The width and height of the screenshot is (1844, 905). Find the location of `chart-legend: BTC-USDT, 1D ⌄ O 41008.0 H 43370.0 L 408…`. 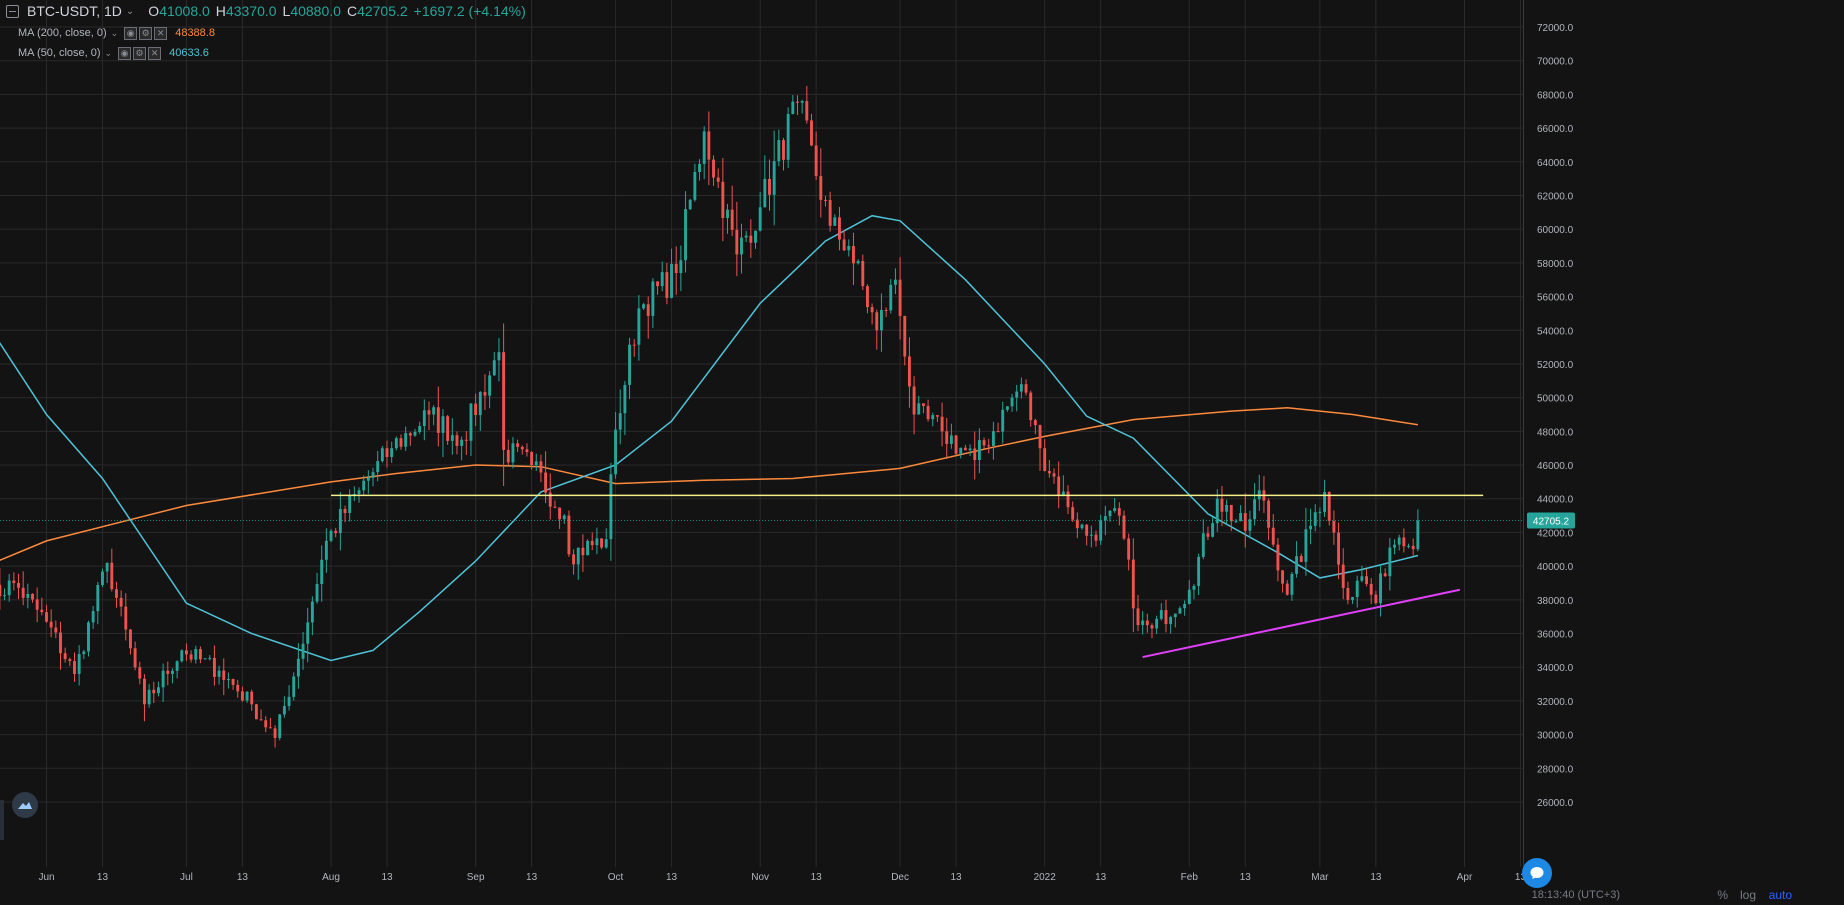

chart-legend: BTC-USDT, 1D ⌄ O 41008.0 H 43370.0 L 408… is located at coordinates (410, 30).